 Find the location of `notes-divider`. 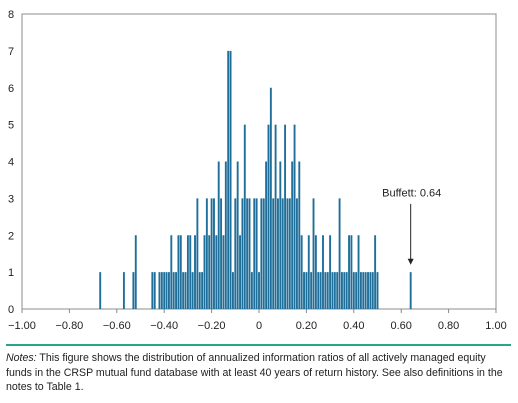

notes-divider is located at coordinates (258, 345).